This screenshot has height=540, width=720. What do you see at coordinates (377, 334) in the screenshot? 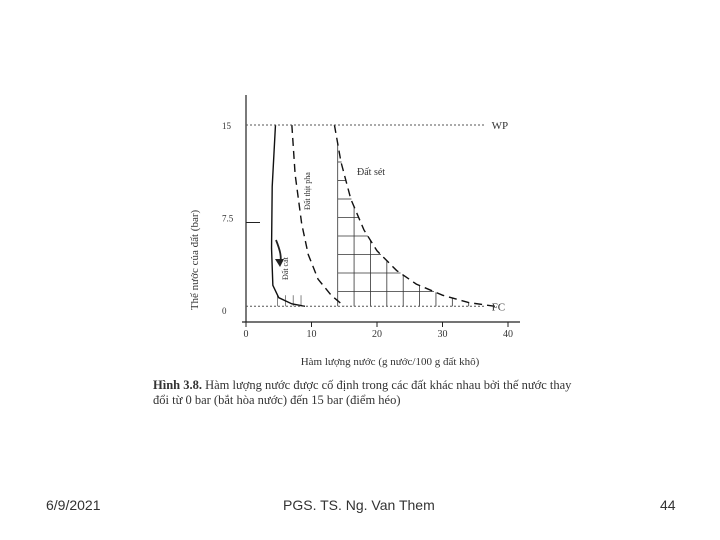
I see `x-tick-label: 20` at bounding box center [377, 334].